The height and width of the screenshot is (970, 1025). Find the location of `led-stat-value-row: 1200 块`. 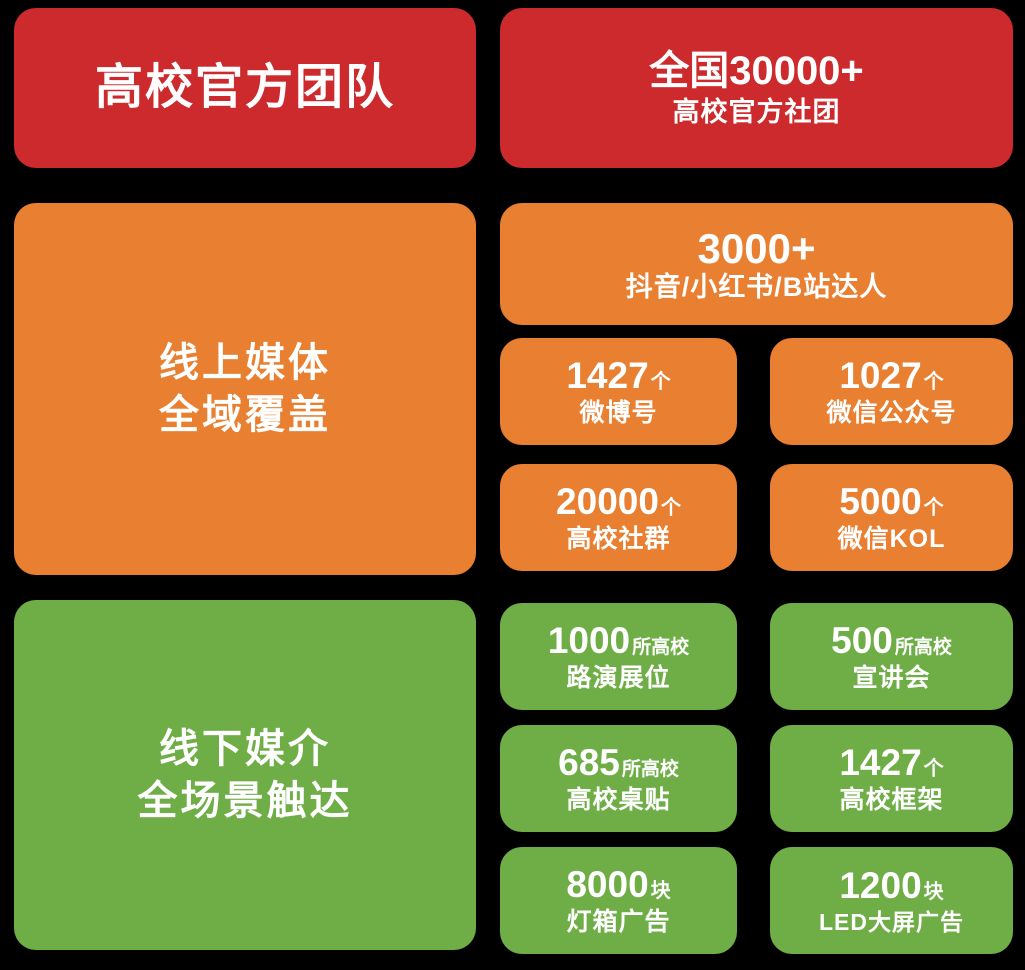

led-stat-value-row: 1200 块 is located at coordinates (891, 885).